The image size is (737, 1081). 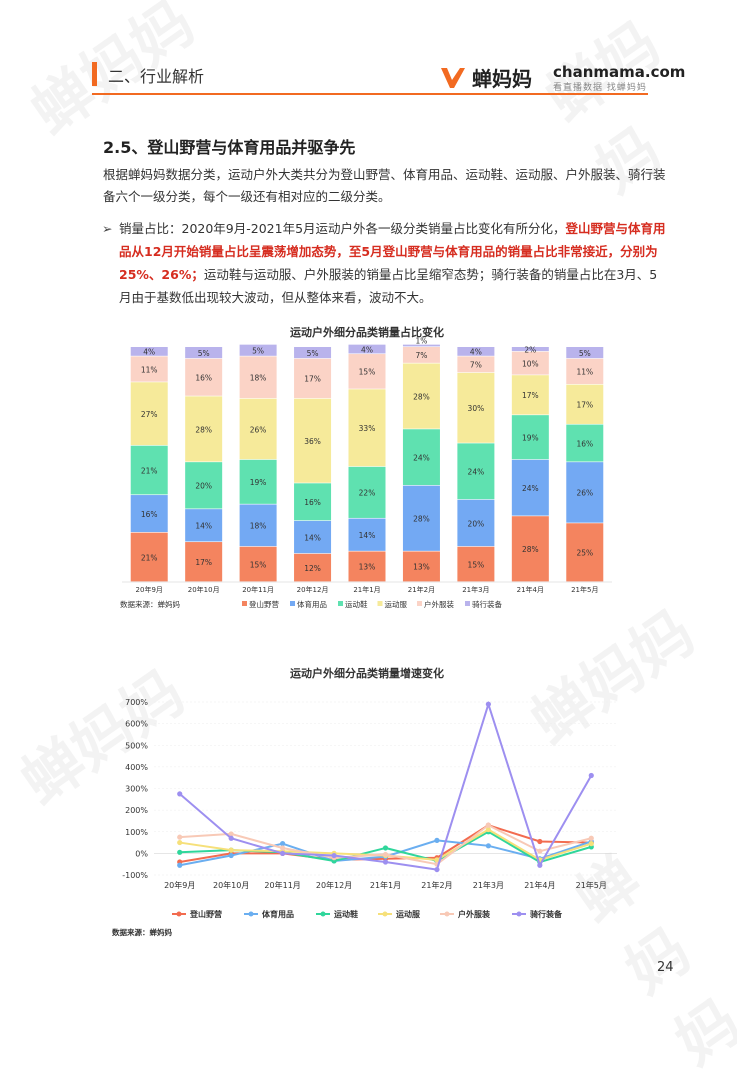 I want to click on data-label: 10%, so click(x=530, y=363).